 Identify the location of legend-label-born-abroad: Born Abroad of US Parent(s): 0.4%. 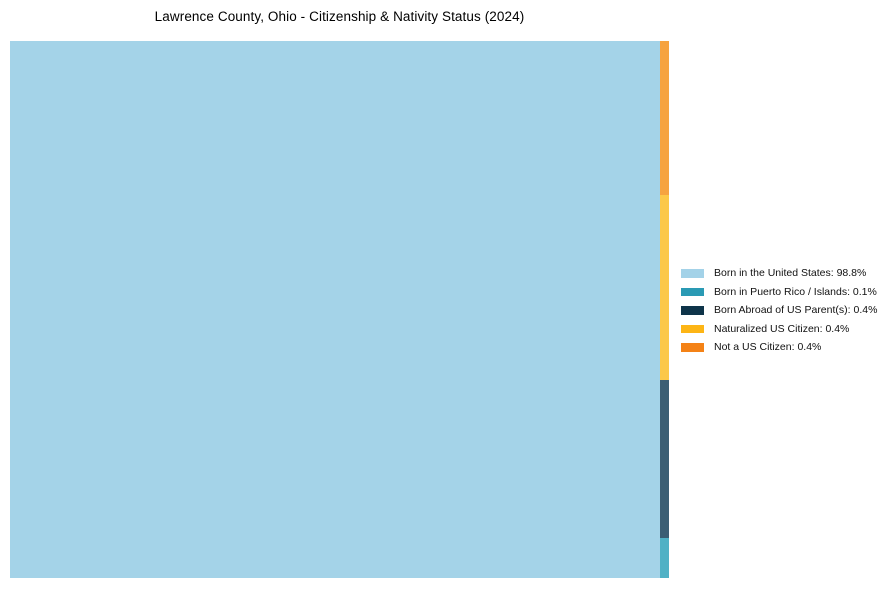
(796, 310).